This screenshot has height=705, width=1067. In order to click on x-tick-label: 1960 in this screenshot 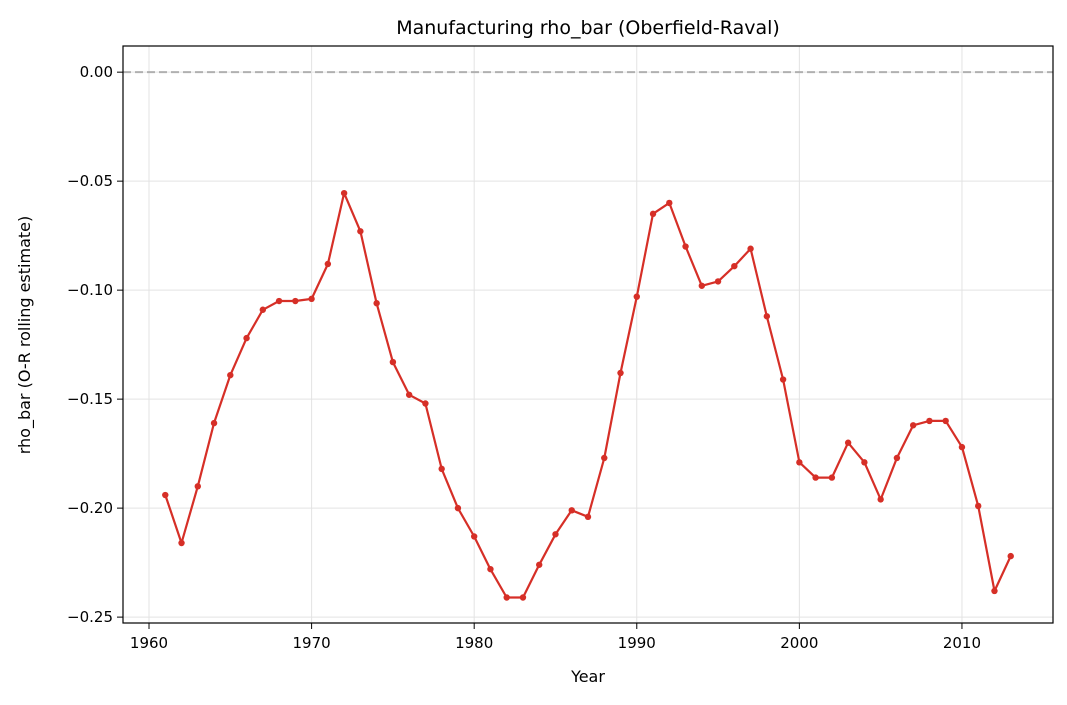, I will do `click(149, 643)`.